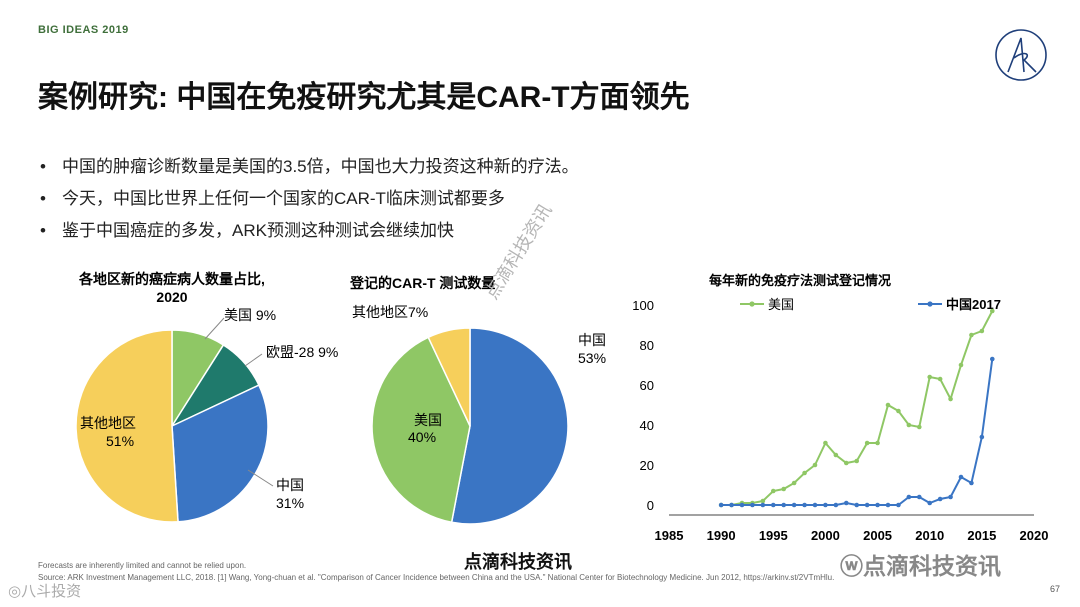  What do you see at coordinates (258, 230) in the screenshot?
I see `bullet-text: 鉴于中国癌症的多发，ARK预测这种测试会继续加快` at bounding box center [258, 230].